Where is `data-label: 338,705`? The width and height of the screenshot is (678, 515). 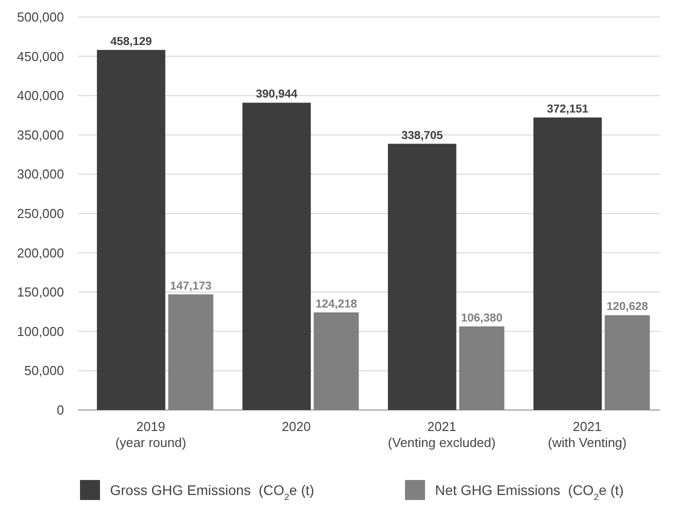 data-label: 338,705 is located at coordinates (422, 136).